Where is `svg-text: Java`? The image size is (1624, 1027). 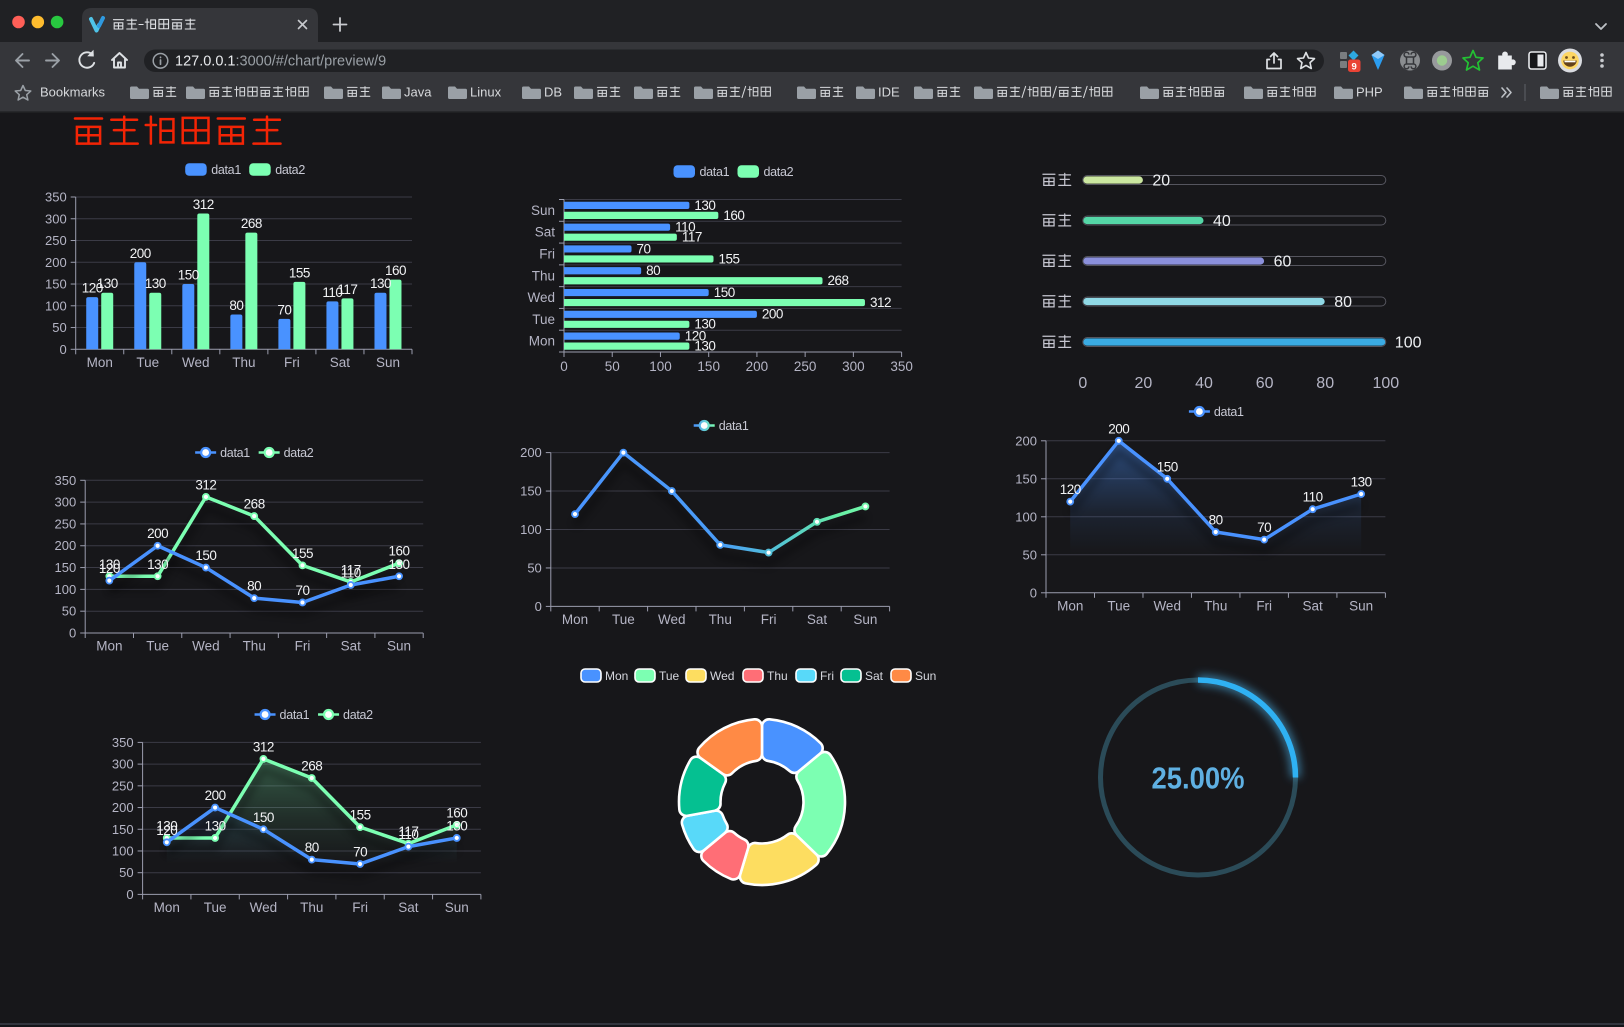 svg-text: Java is located at coordinates (418, 92).